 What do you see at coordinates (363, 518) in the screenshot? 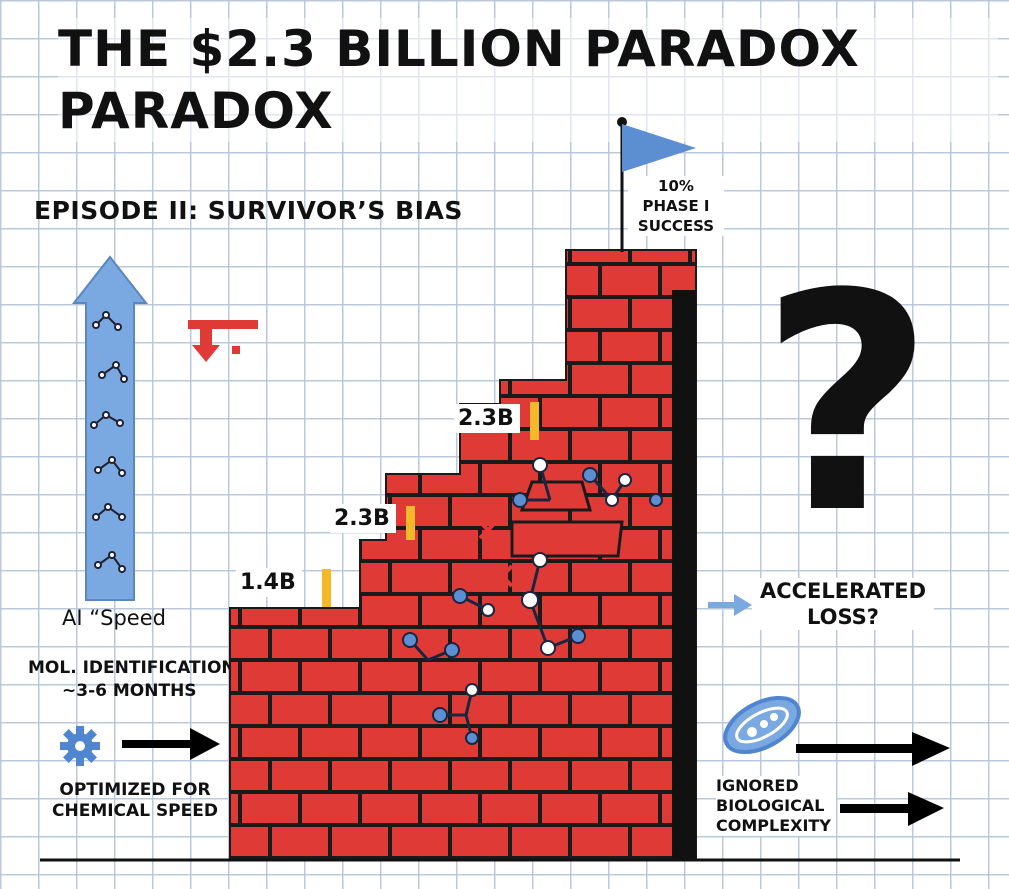
I see `step-label-2: 2.3B` at bounding box center [363, 518].